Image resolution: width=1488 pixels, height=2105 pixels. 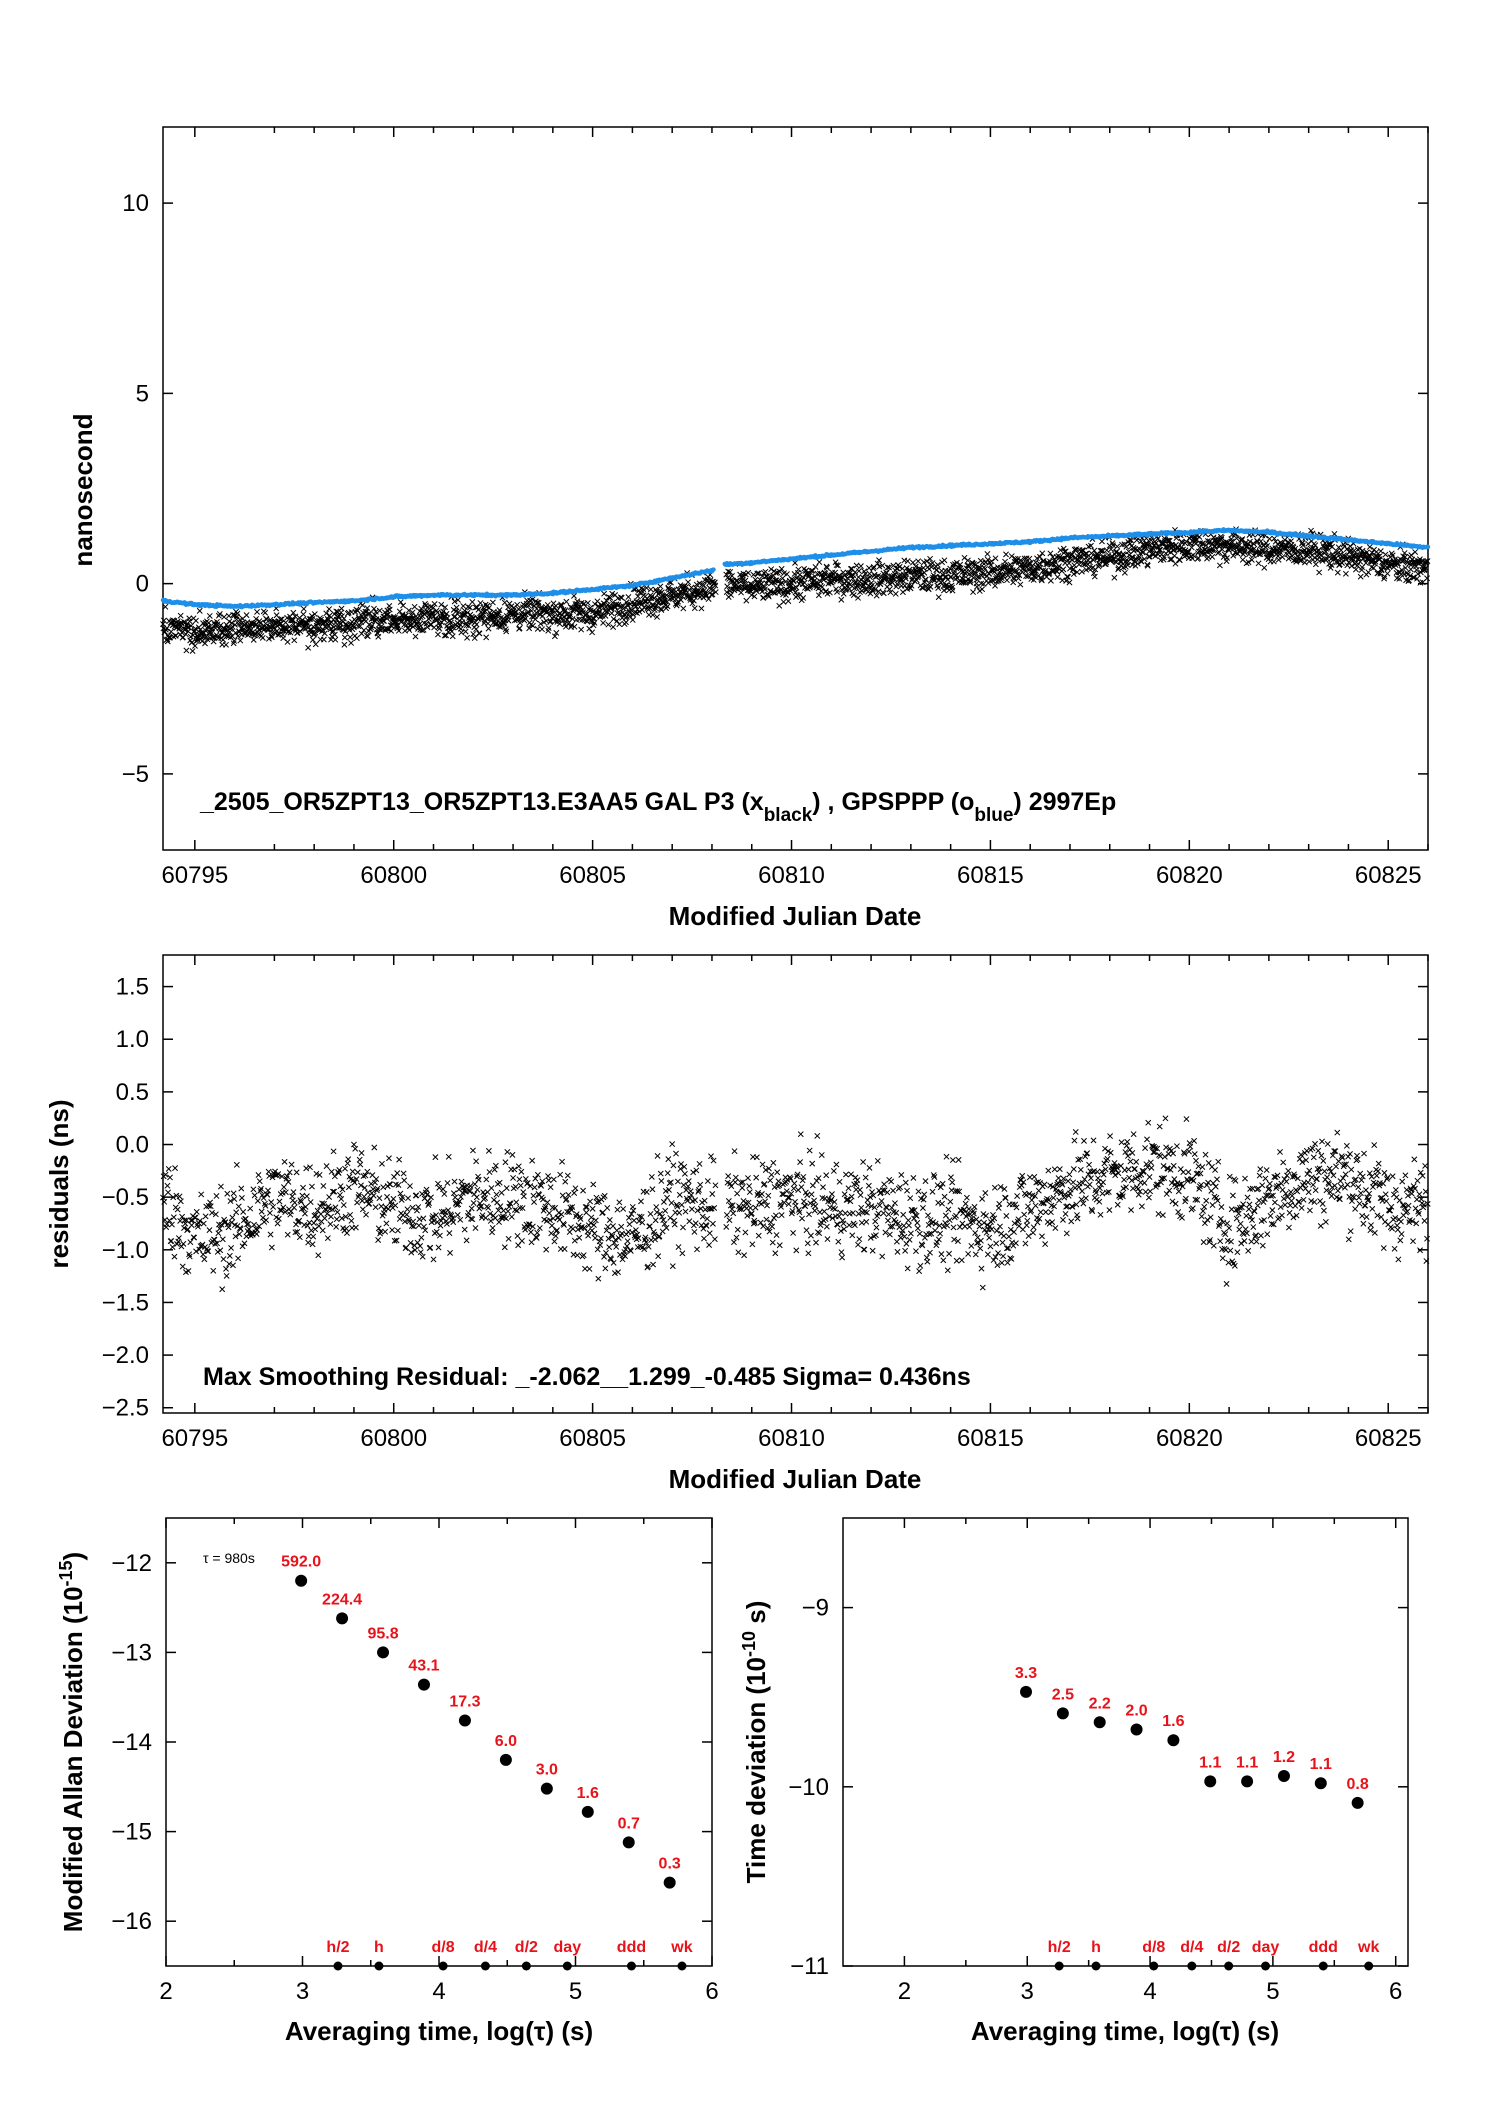 What do you see at coordinates (713, 569) in the screenshot?
I see `o-point` at bounding box center [713, 569].